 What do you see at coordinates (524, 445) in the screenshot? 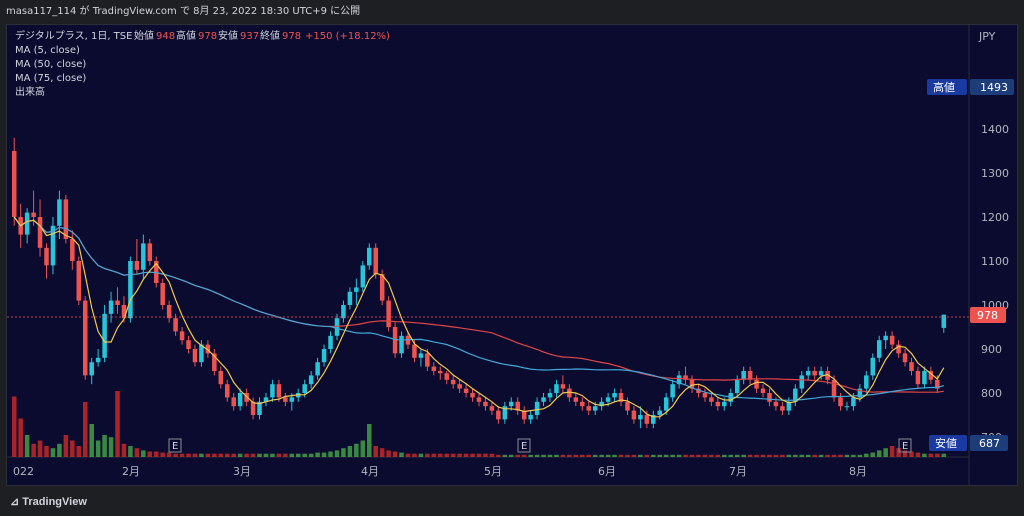
I see `earnings-marker-2: E` at bounding box center [524, 445].